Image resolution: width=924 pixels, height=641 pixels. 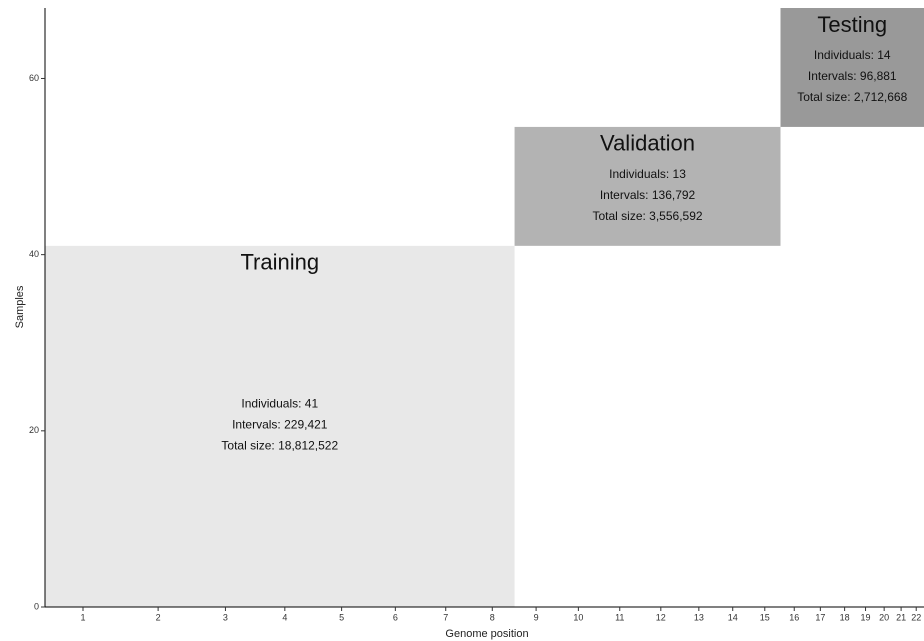 What do you see at coordinates (536, 617) in the screenshot?
I see `x-tick-label: 9` at bounding box center [536, 617].